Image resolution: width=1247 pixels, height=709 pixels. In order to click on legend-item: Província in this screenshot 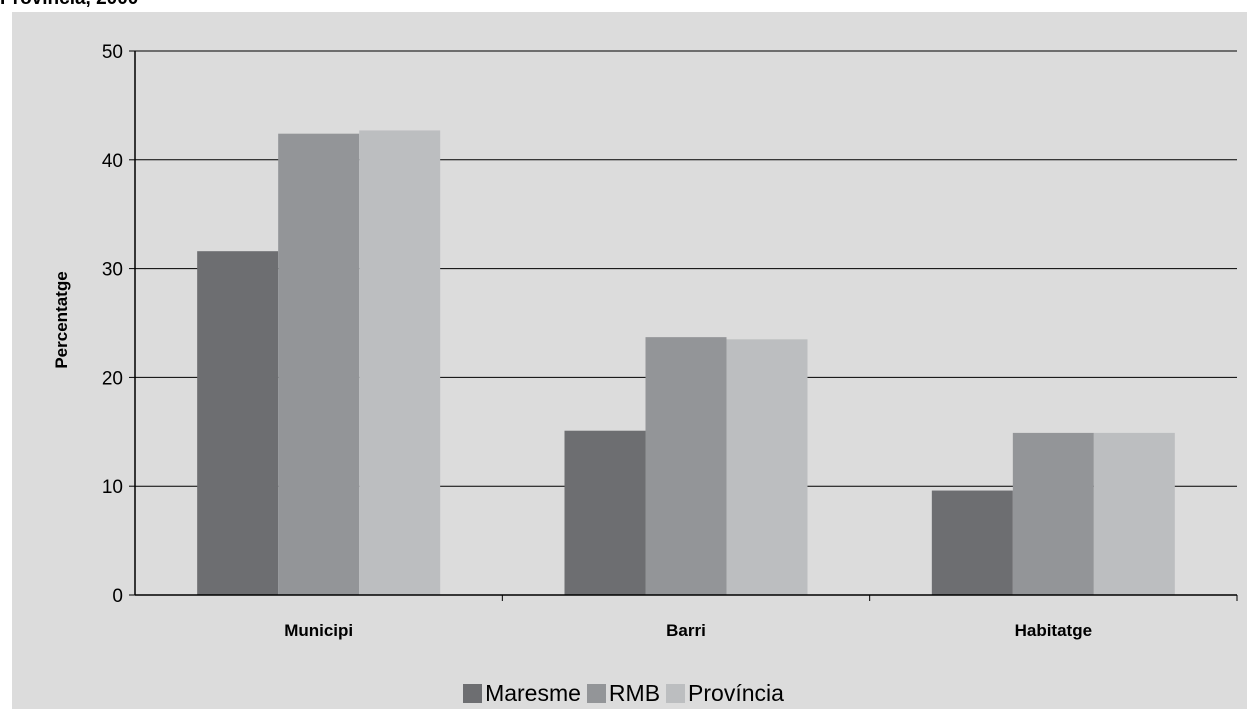, I will do `click(725, 693)`.